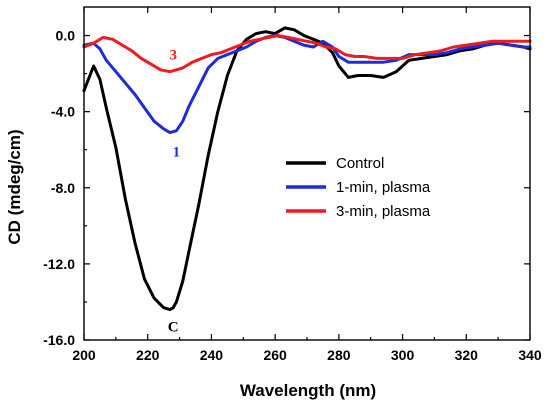 The image size is (550, 406). I want to click on x-tick-label: 220, so click(148, 355).